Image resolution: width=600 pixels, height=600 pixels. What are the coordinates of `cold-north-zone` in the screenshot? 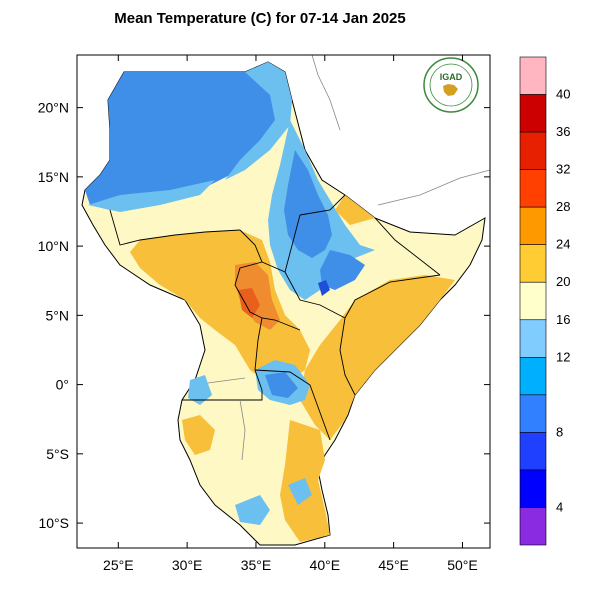 It's located at (187, 136).